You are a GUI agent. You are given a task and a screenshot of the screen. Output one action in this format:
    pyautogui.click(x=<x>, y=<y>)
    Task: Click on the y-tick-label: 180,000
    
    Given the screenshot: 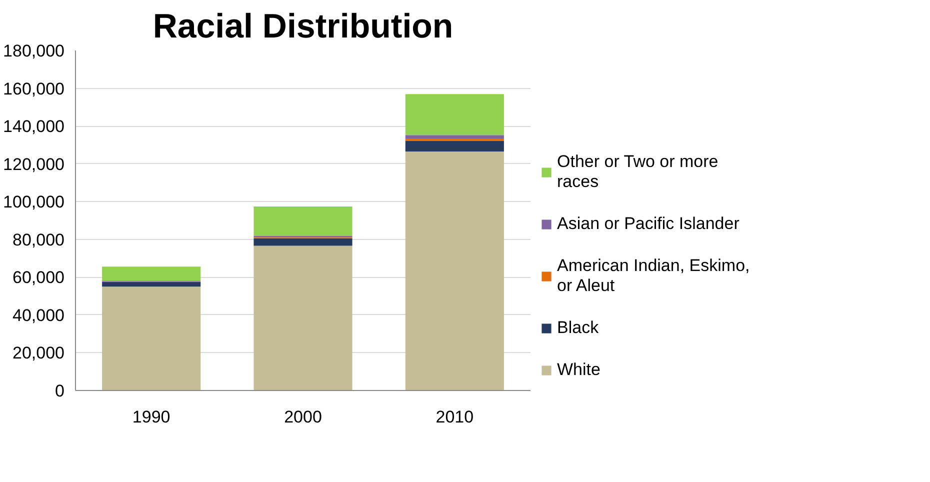 What is the action you would take?
    pyautogui.click(x=33, y=51)
    